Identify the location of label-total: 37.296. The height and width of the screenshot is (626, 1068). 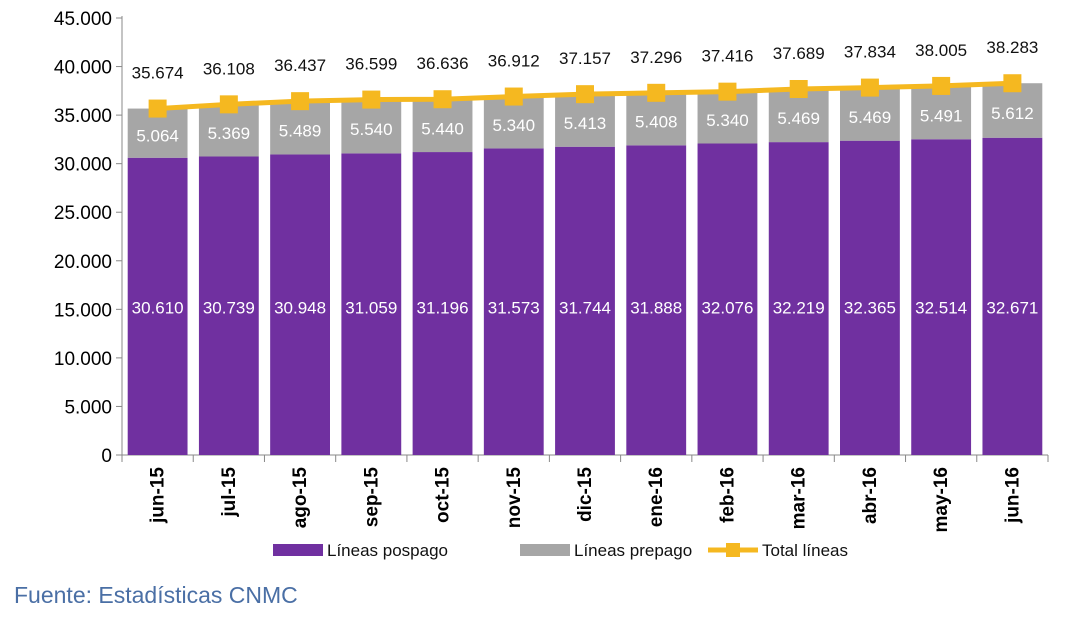
(656, 57).